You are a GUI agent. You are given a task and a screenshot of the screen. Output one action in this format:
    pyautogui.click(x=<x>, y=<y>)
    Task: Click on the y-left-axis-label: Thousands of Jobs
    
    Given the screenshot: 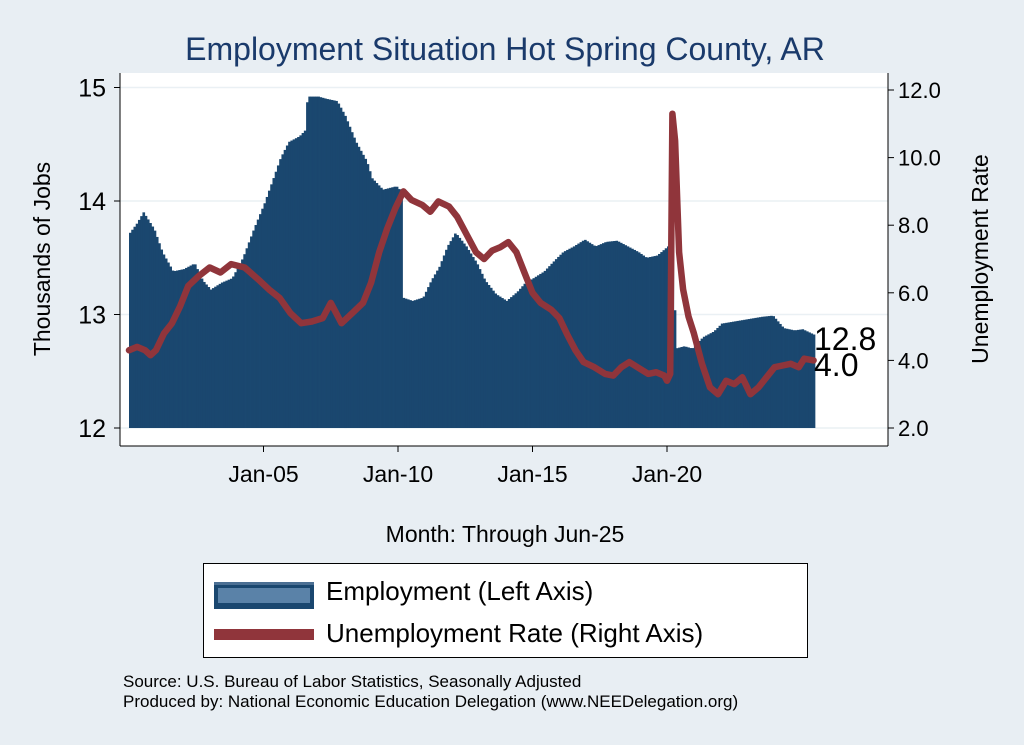 What is the action you would take?
    pyautogui.click(x=42, y=259)
    